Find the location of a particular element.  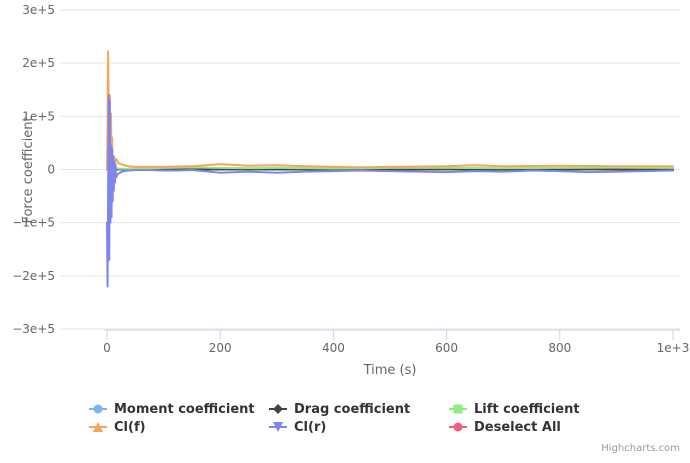

x-axis-title: Time (s) is located at coordinates (390, 370).